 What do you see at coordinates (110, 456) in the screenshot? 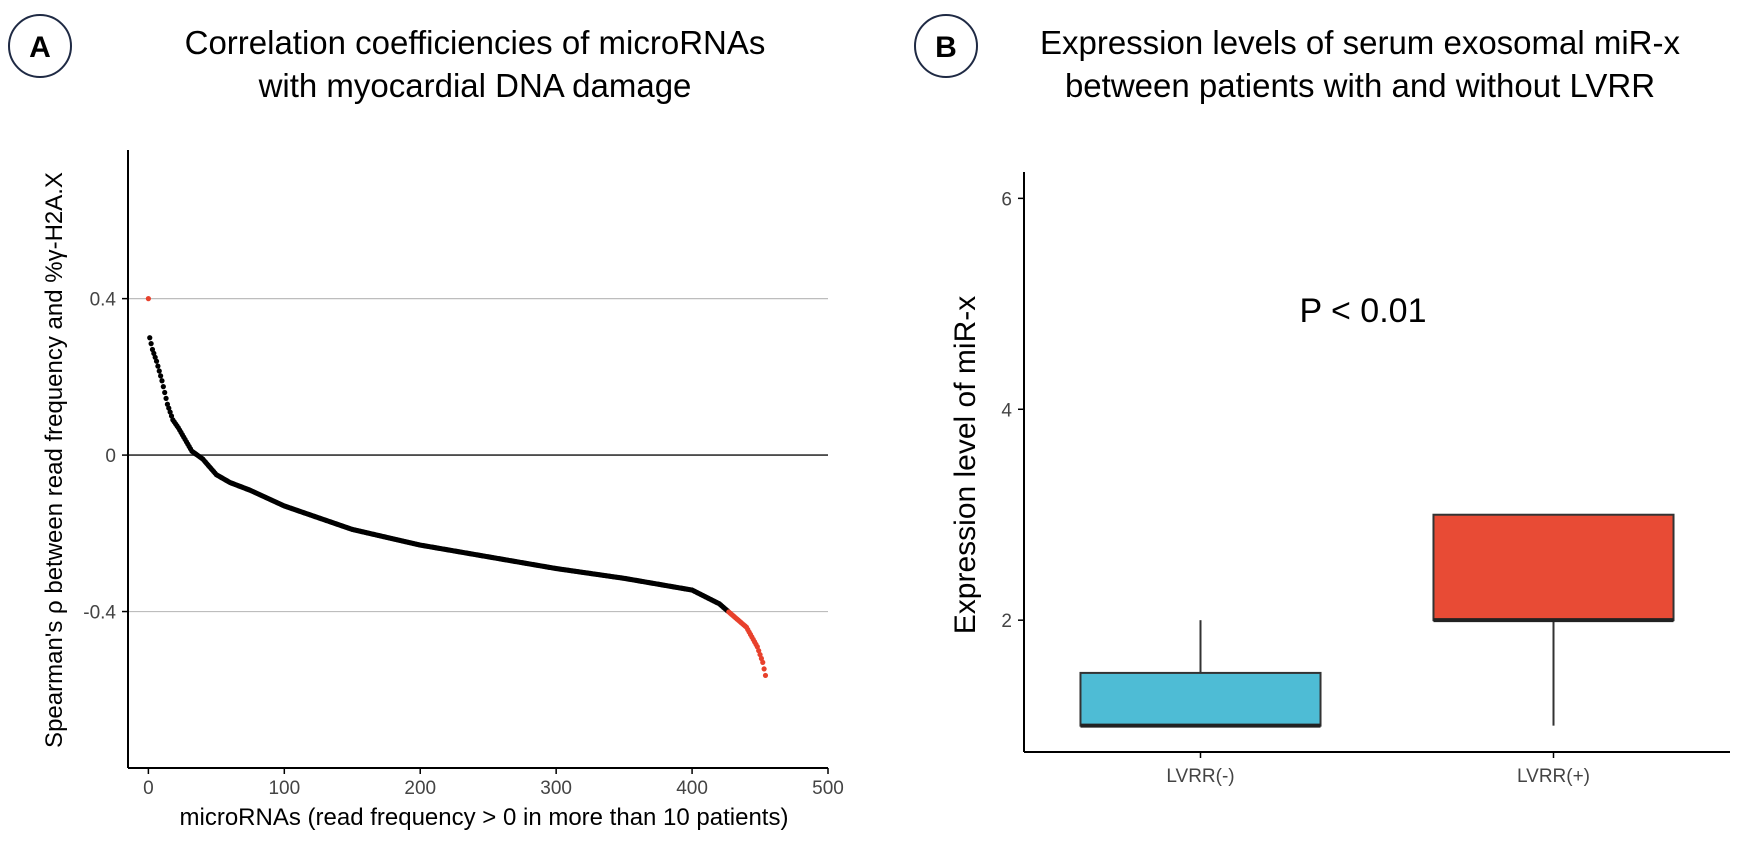
I see `panel-a-y-tick-label: 0` at bounding box center [110, 456].